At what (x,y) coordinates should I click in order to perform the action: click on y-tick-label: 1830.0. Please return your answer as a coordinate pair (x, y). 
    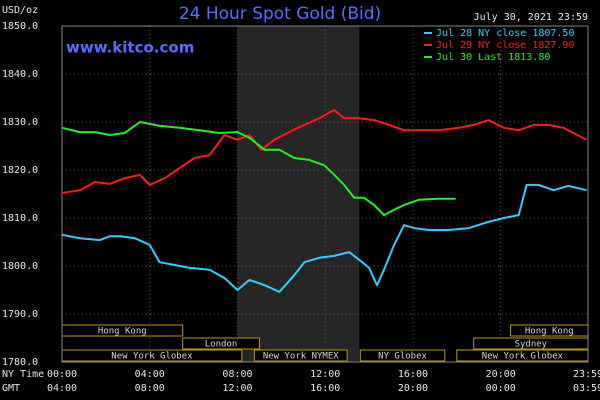
    Looking at the image, I should click on (20, 122).